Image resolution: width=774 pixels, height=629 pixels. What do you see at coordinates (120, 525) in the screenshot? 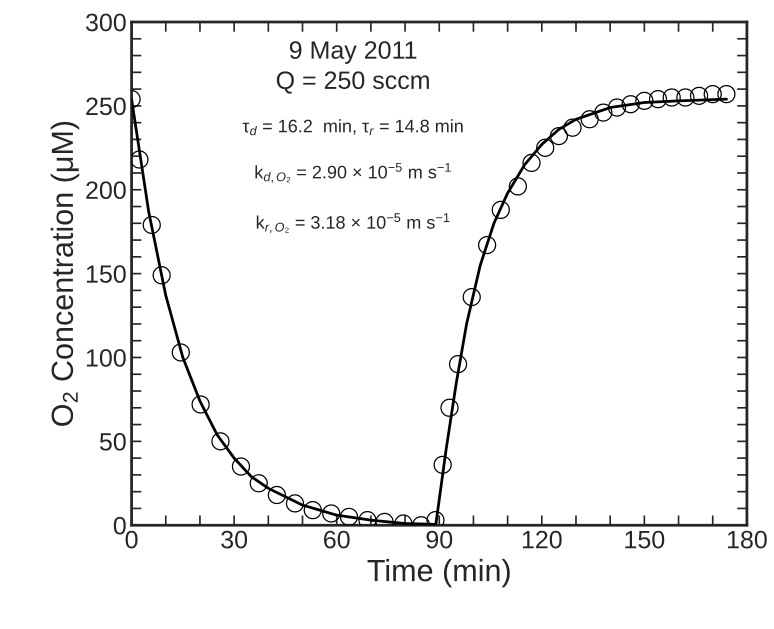
I see `y-tick-label: 0` at bounding box center [120, 525].